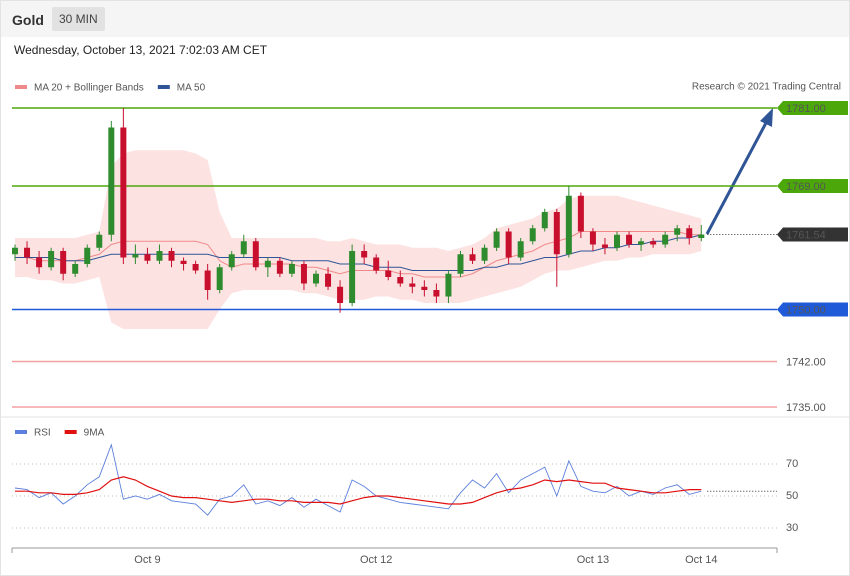 The height and width of the screenshot is (576, 850). I want to click on level-label: 1769.00, so click(806, 187).